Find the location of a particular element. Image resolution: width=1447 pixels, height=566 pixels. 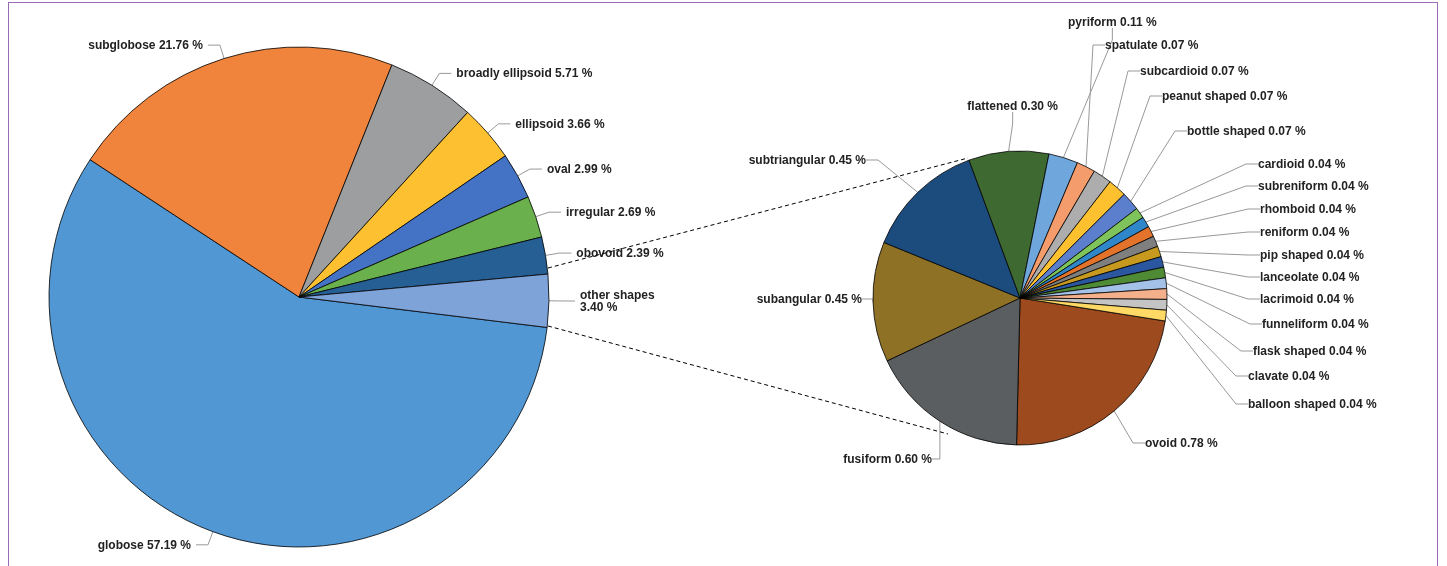

slice-label: ellipsoid 3.66 % is located at coordinates (560, 123).